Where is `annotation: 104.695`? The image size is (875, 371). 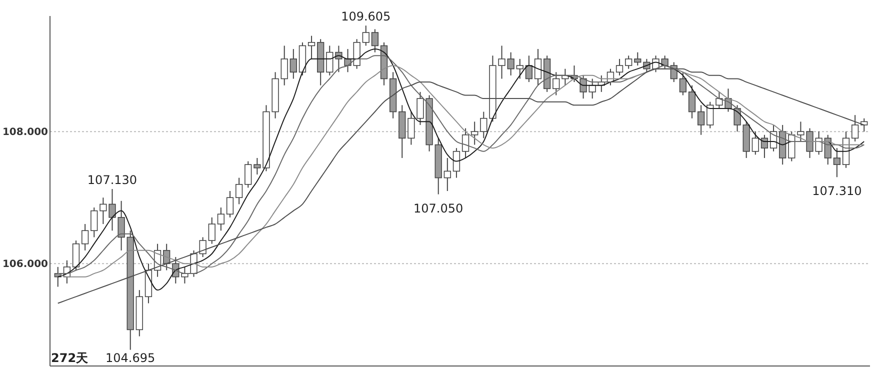 annotation: 104.695 is located at coordinates (131, 358).